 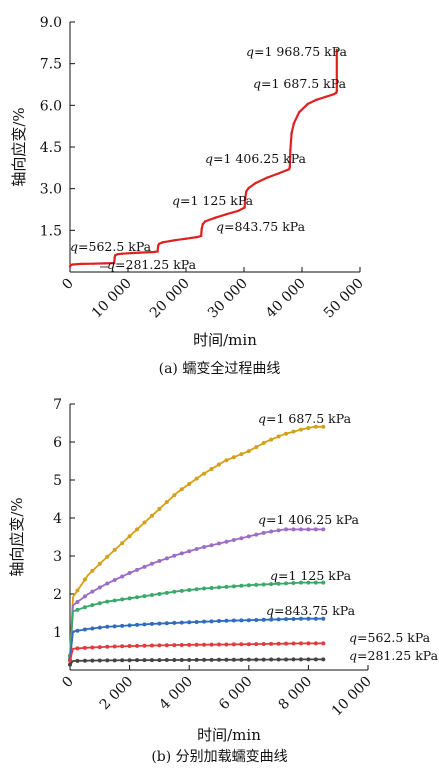 I want to click on y-tick-label: 9.0, so click(x=51, y=23).